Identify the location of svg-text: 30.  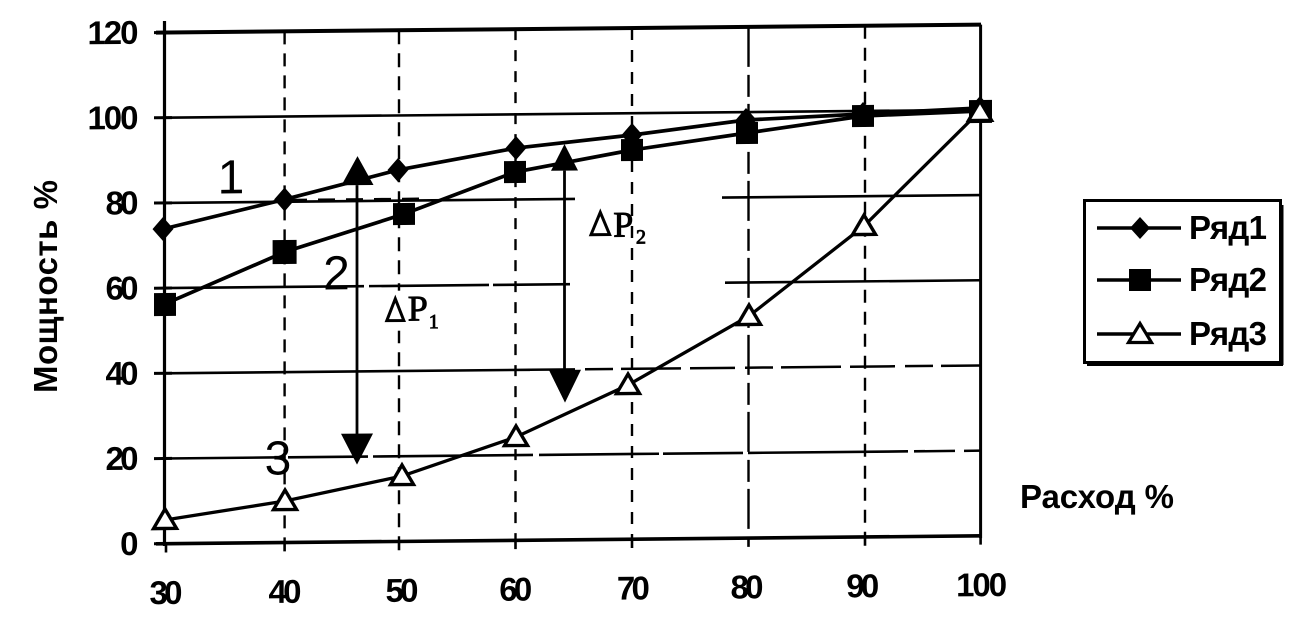
(166, 592).